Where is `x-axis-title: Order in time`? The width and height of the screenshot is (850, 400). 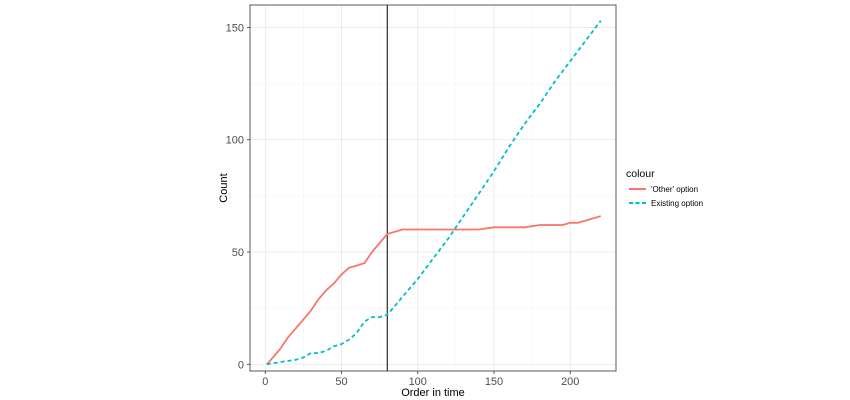
x-axis-title: Order in time is located at coordinates (433, 393).